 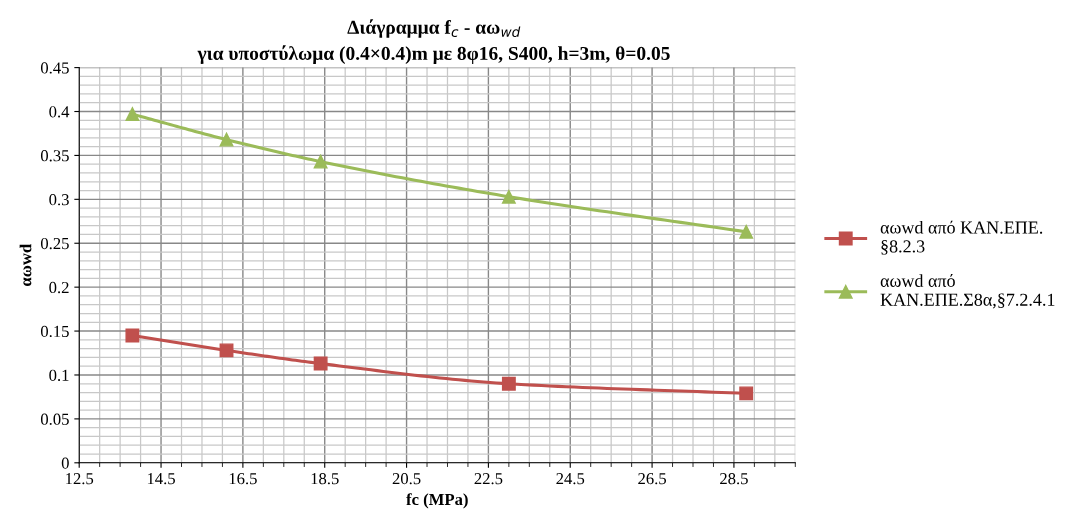 I want to click on x-axis-title: fc (MPa), so click(x=437, y=501).